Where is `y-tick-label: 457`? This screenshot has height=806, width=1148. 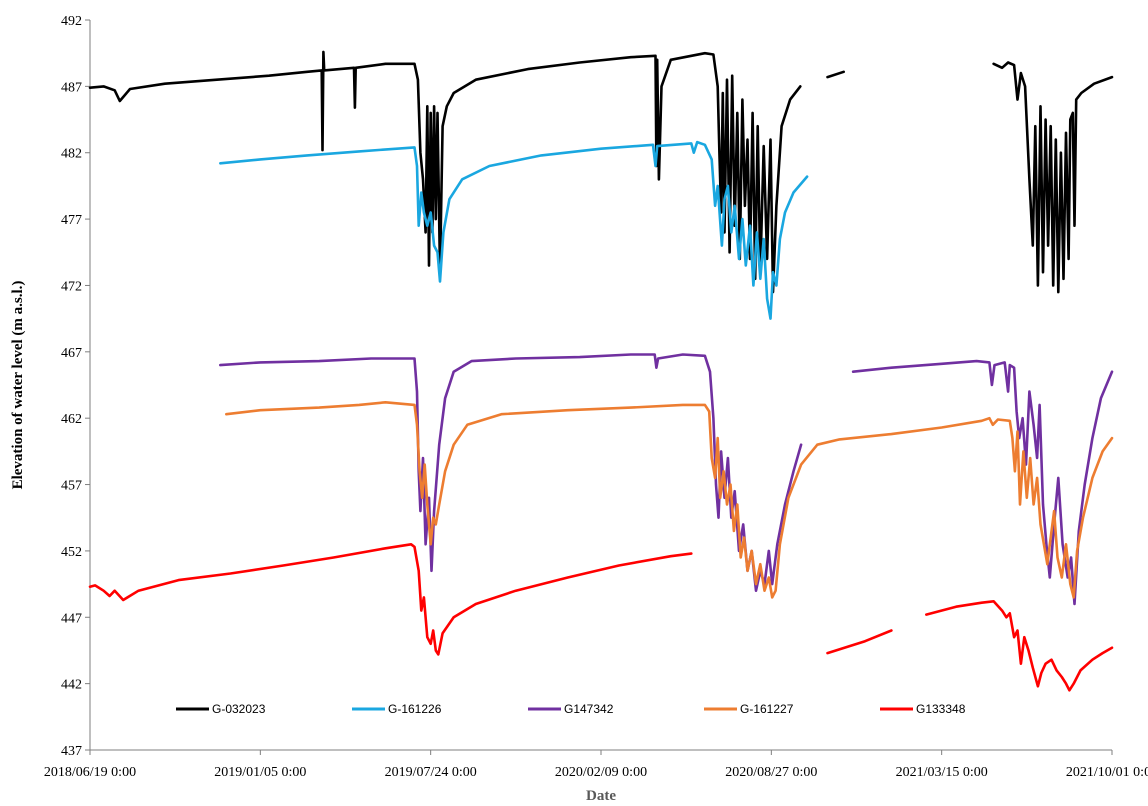
y-tick-label: 457 is located at coordinates (71, 486).